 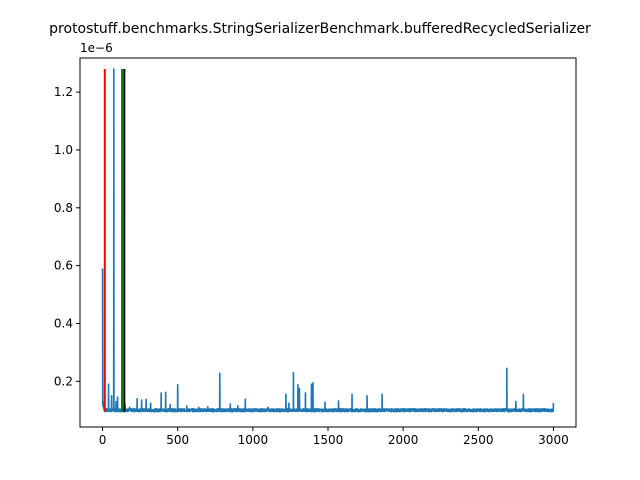 What do you see at coordinates (63, 323) in the screenshot?
I see `y-tick-label: 0.4` at bounding box center [63, 323].